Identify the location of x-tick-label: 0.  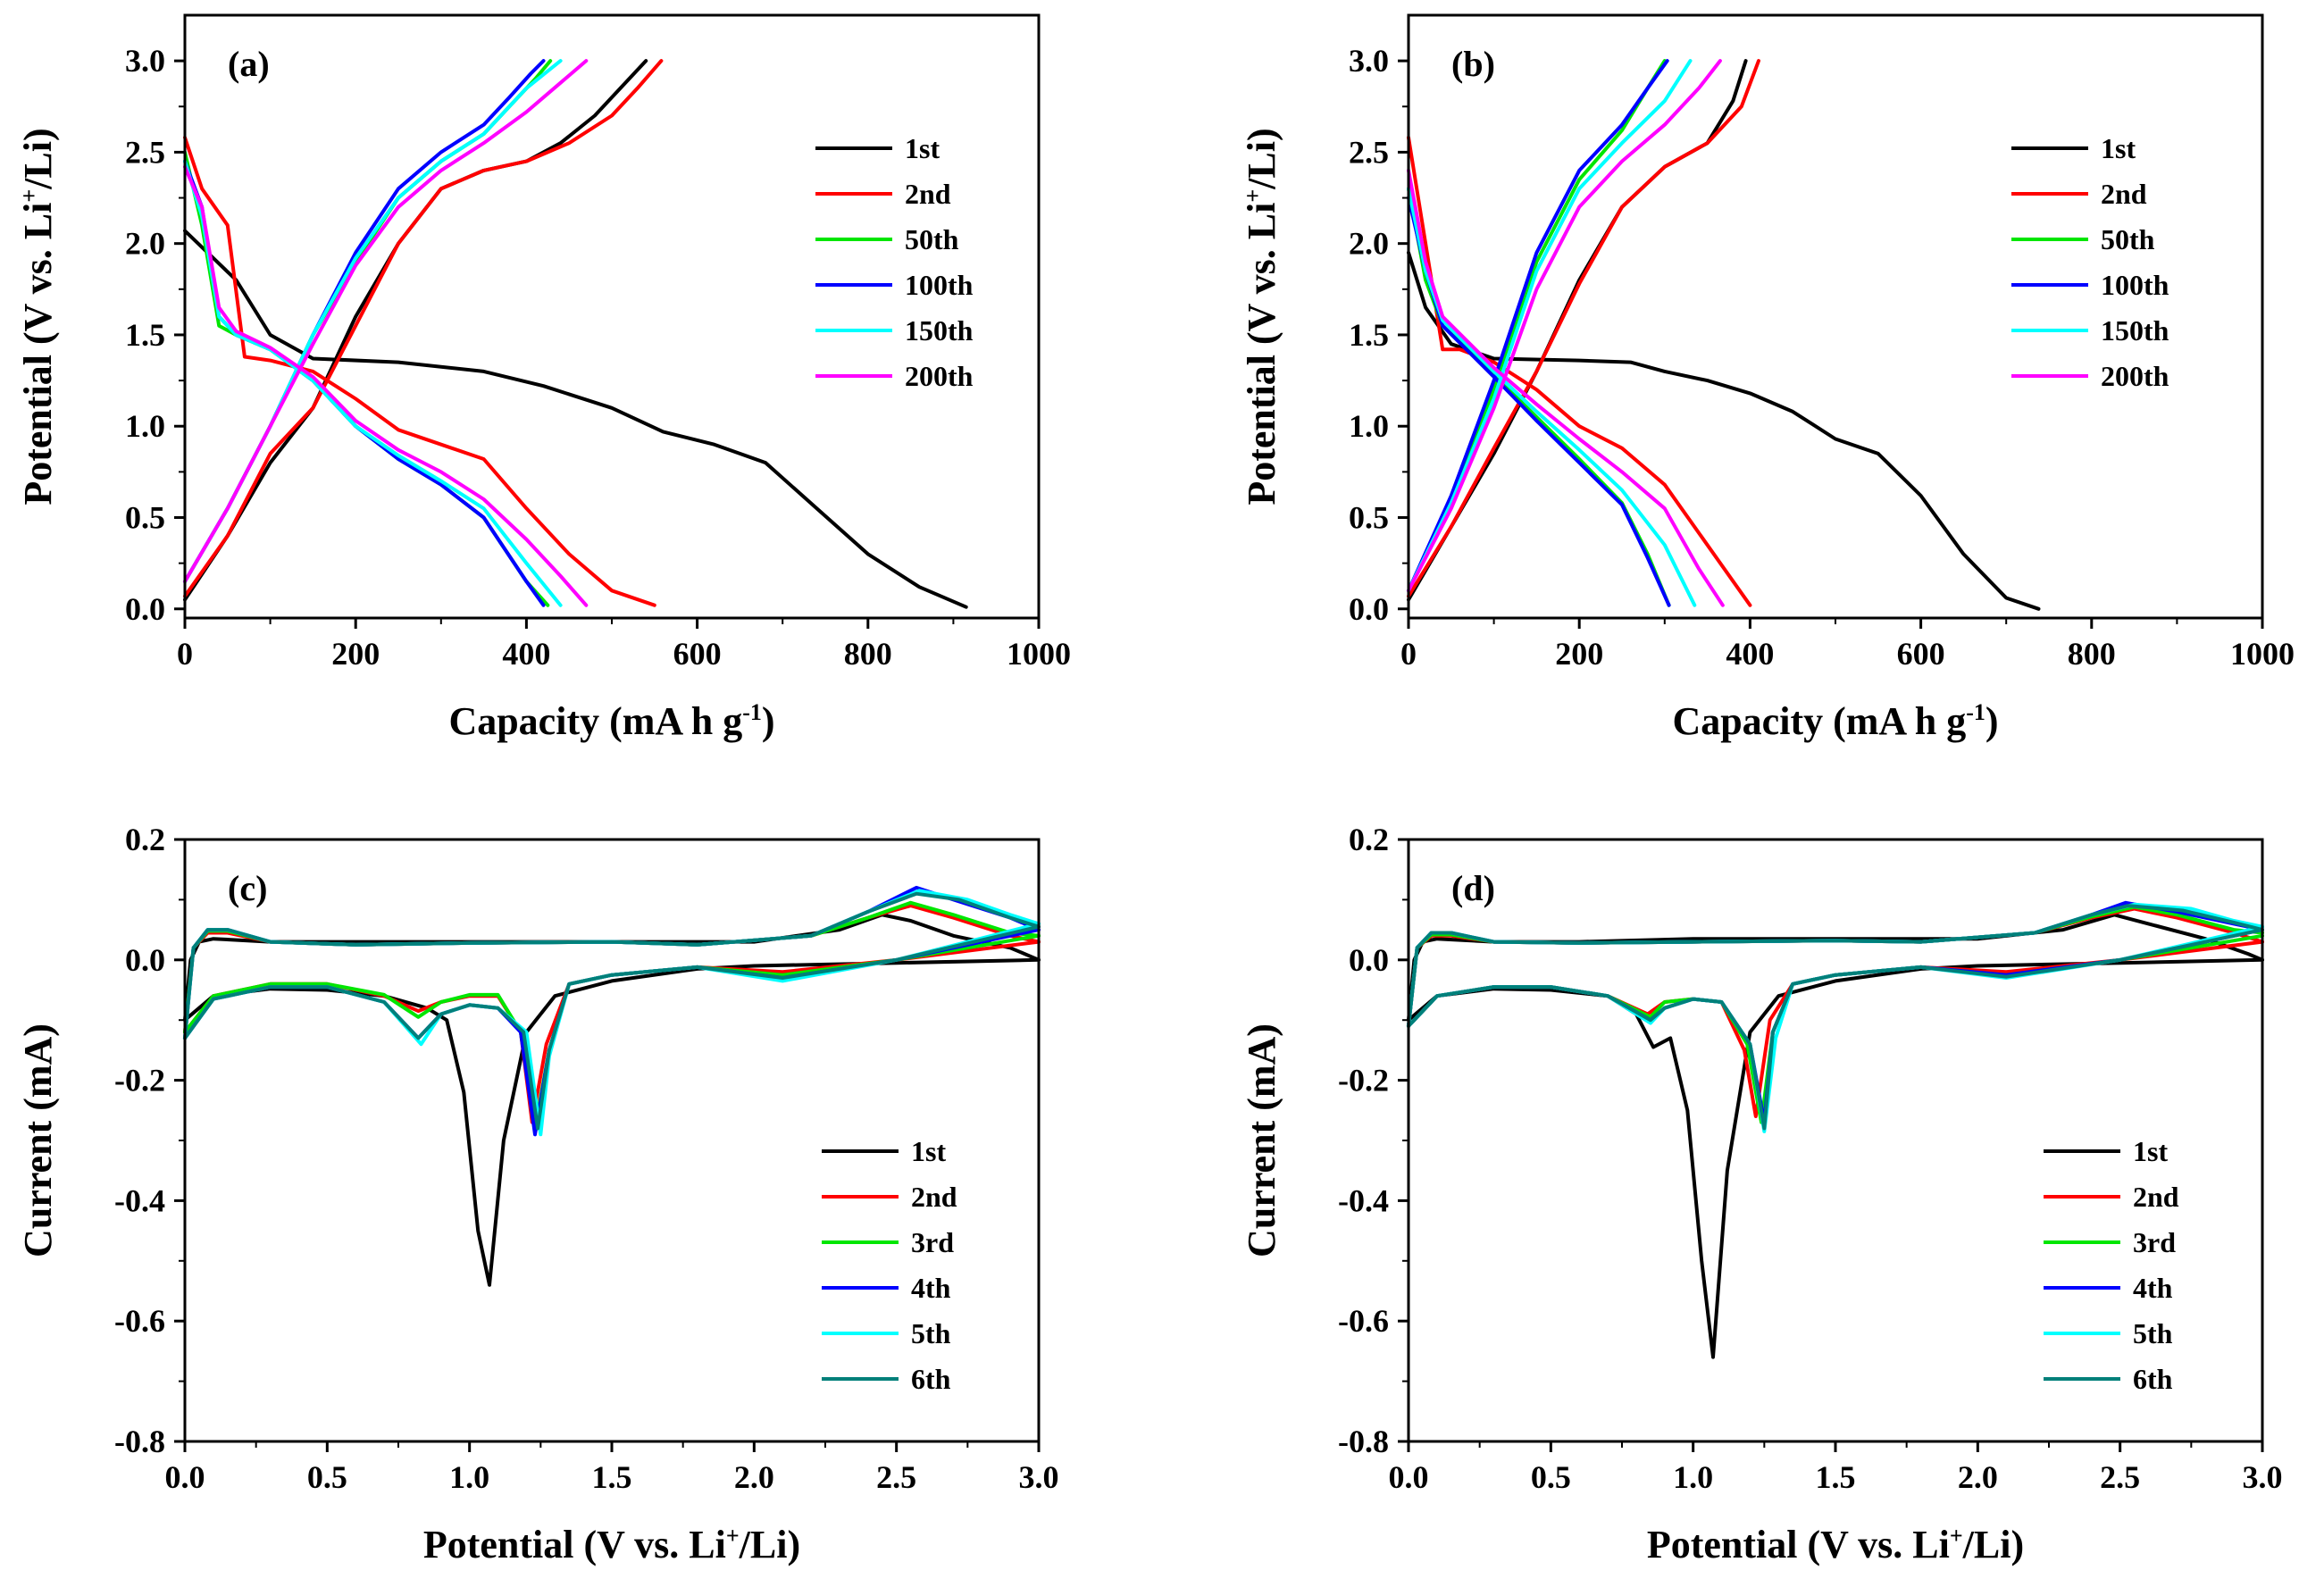
(1408, 654).